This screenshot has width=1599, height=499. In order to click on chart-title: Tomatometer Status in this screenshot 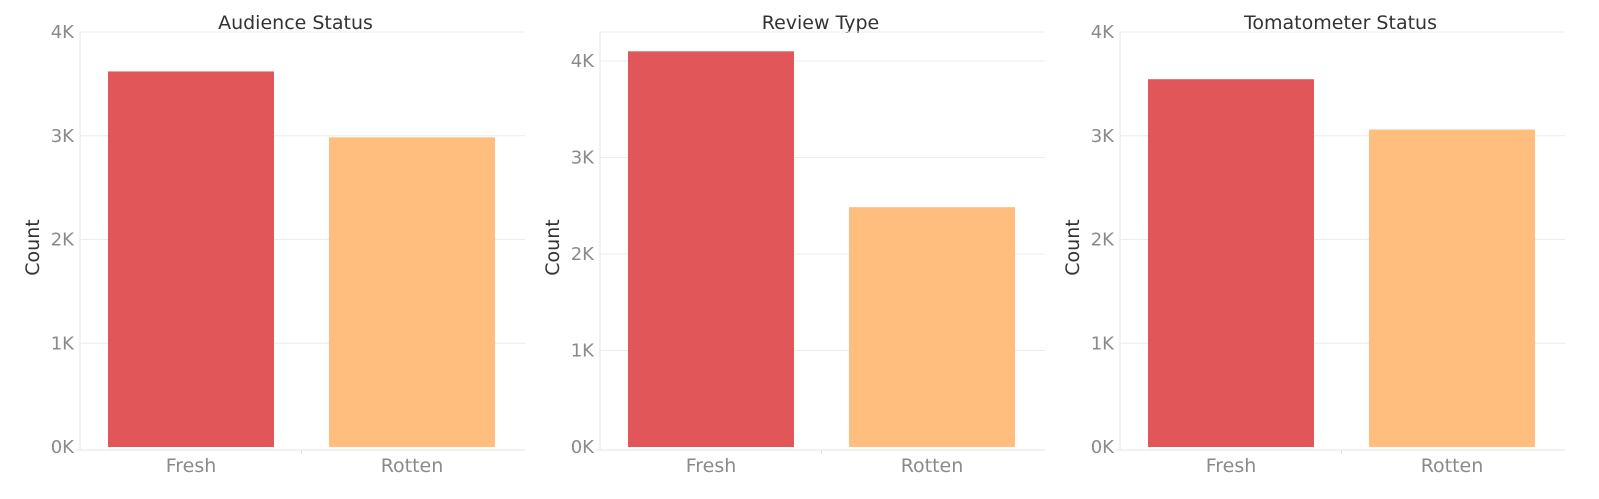, I will do `click(1340, 23)`.